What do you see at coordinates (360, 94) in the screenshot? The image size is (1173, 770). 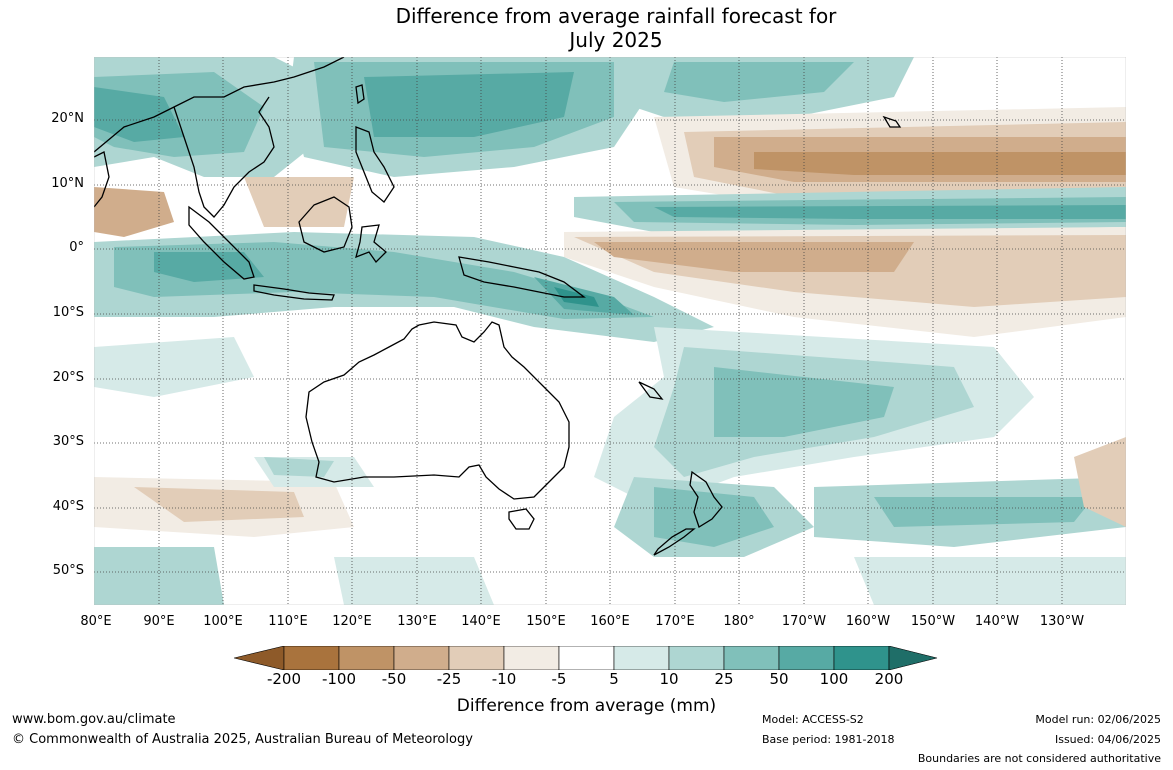 I see `taiwan-coastline` at bounding box center [360, 94].